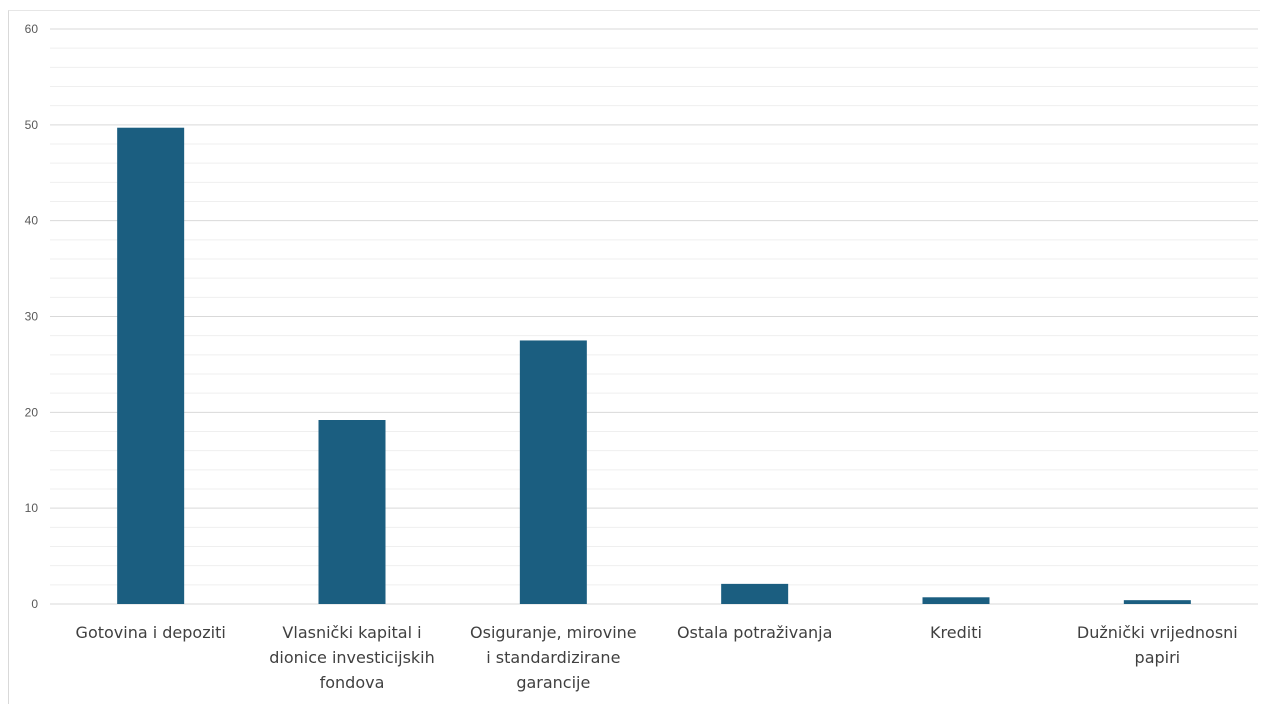 This screenshot has width=1265, height=704. What do you see at coordinates (352, 657) in the screenshot?
I see `x-category-label: dionice investicijskih` at bounding box center [352, 657].